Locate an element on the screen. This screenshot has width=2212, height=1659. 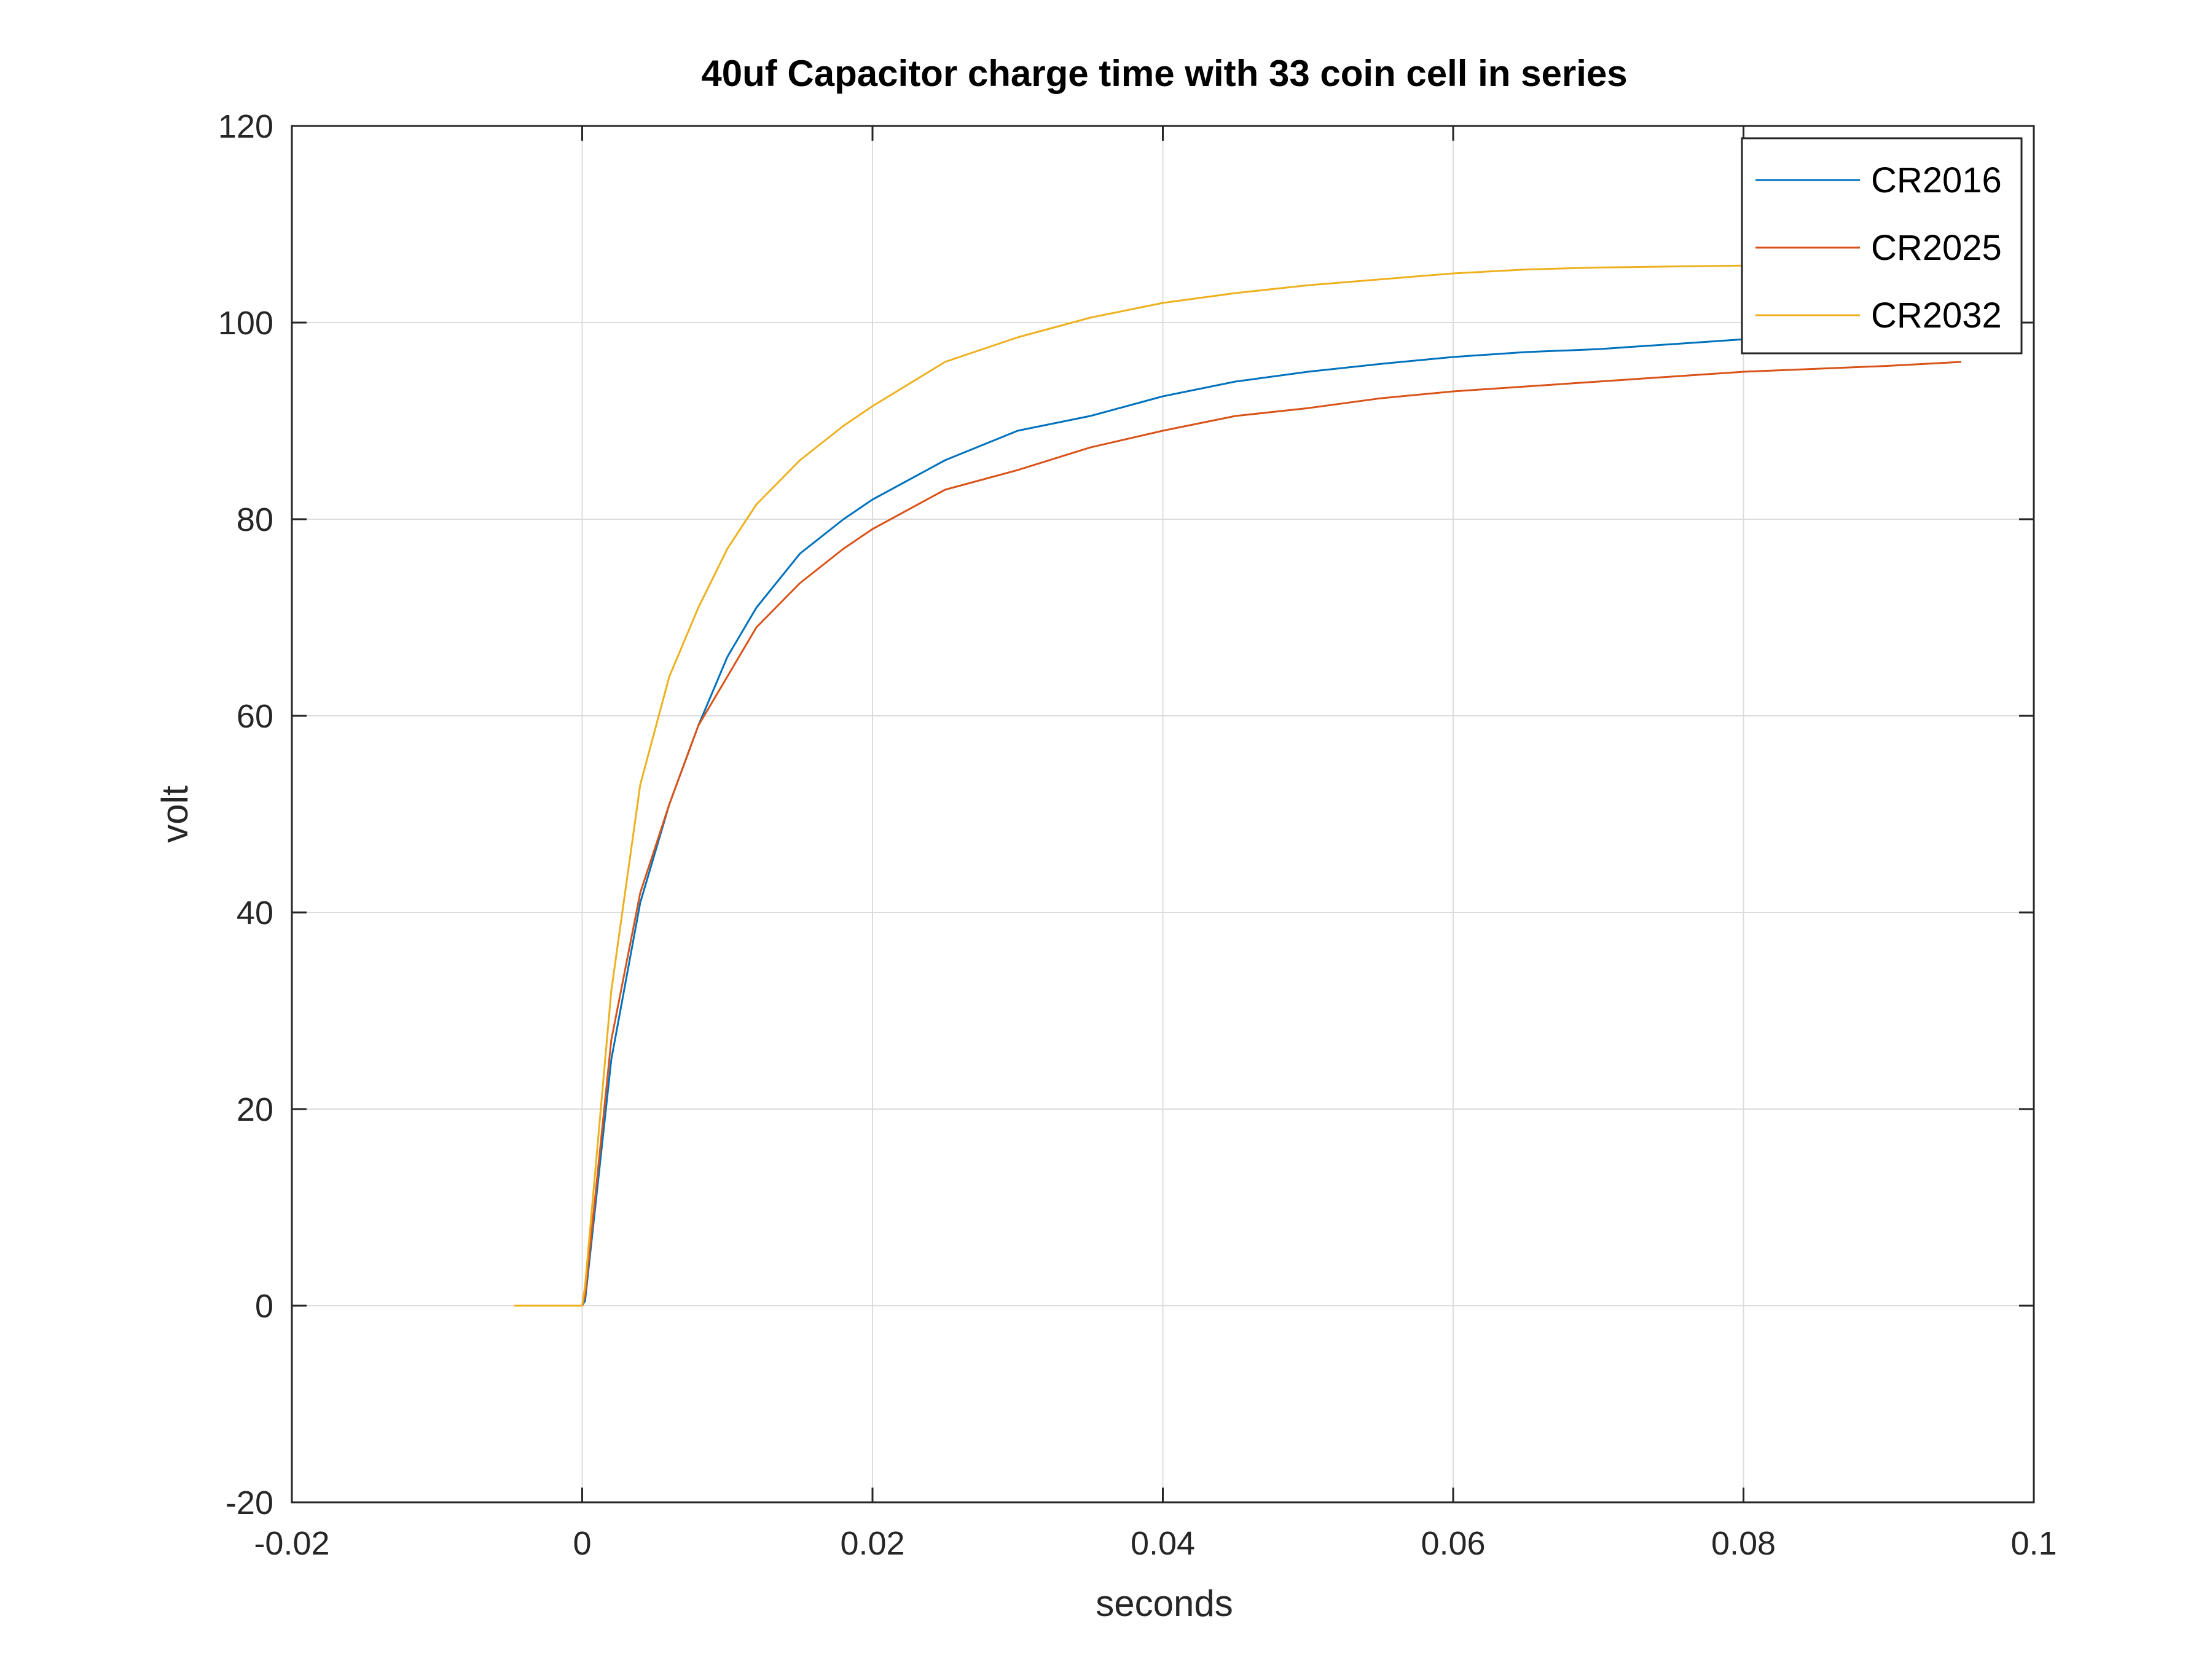
y-tick-label: 40 is located at coordinates (255, 913).